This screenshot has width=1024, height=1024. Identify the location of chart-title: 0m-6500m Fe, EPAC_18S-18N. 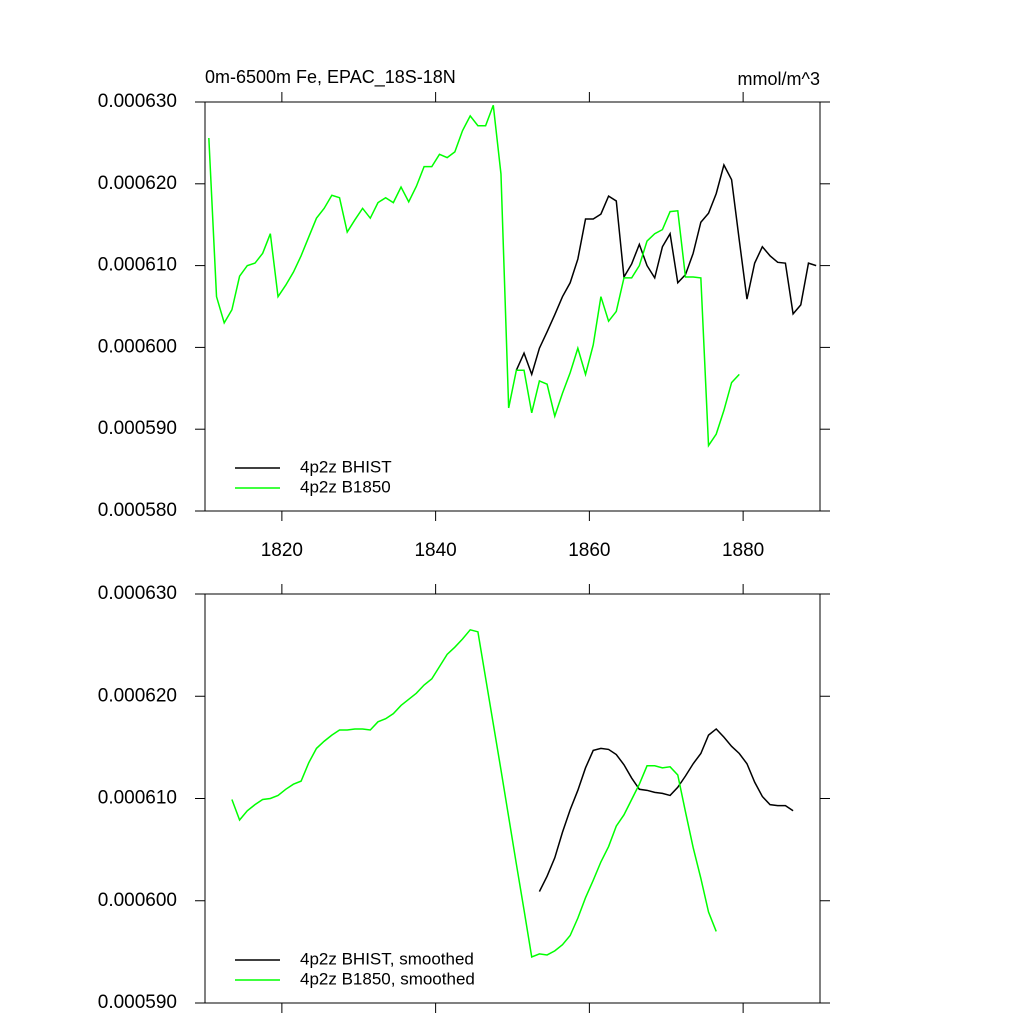
(330, 77).